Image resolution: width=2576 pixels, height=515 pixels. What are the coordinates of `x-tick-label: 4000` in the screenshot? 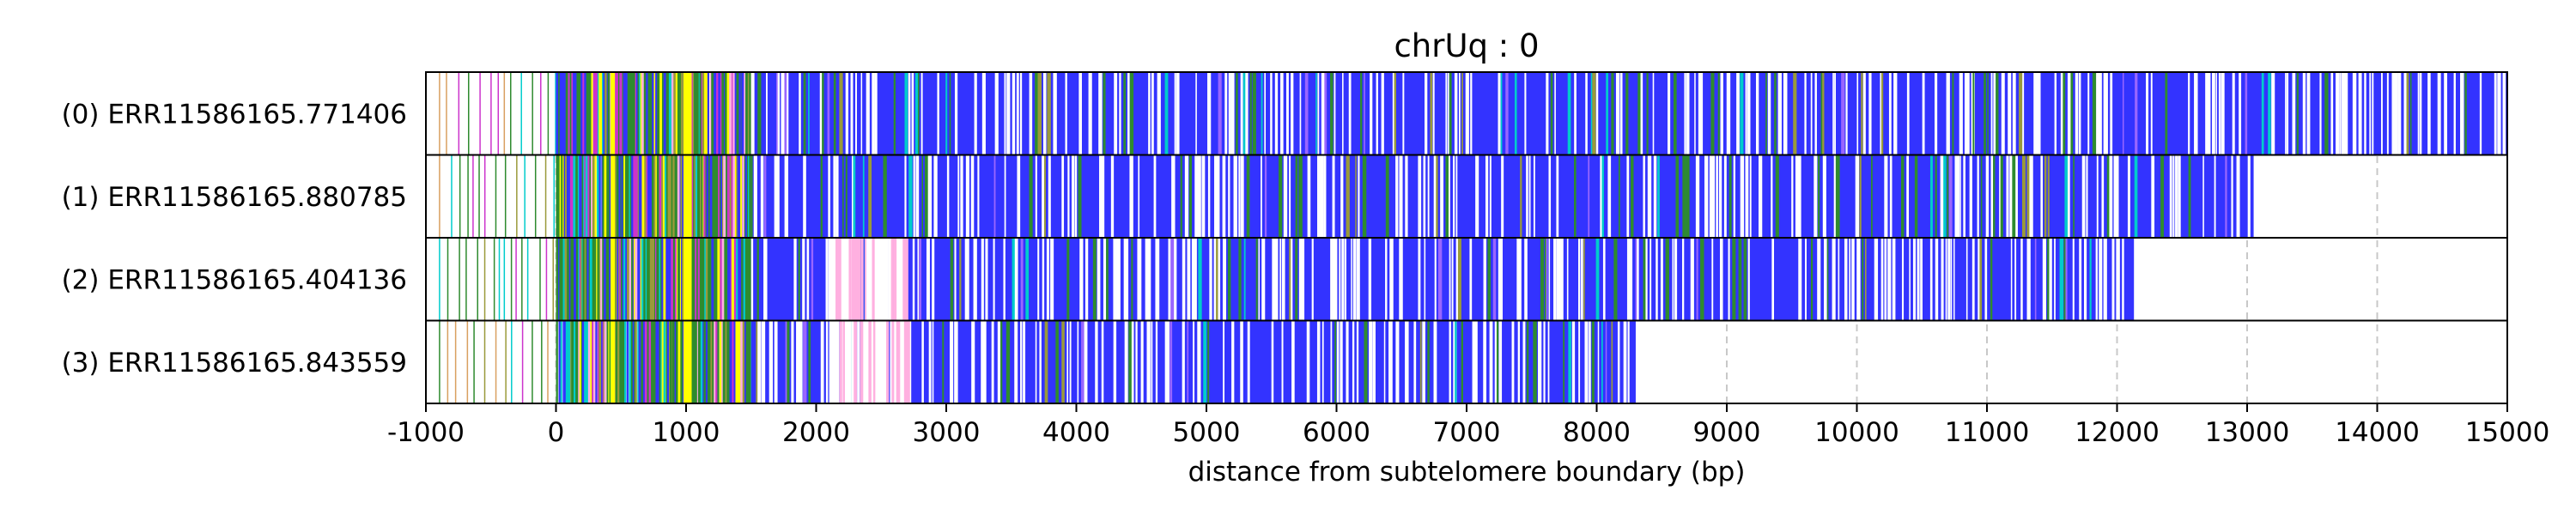 It's located at (1076, 432).